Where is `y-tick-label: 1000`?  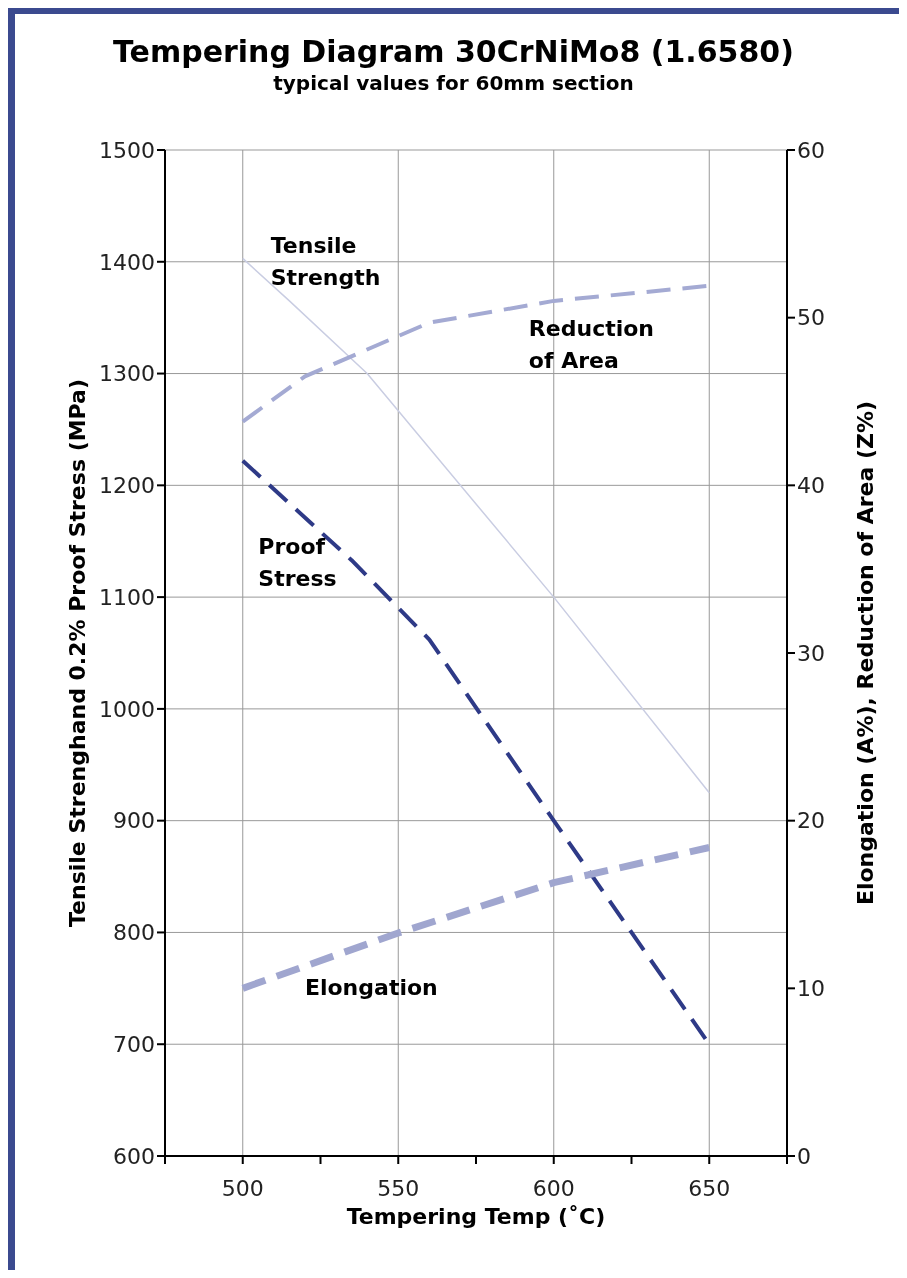 y-tick-label: 1000 is located at coordinates (127, 709).